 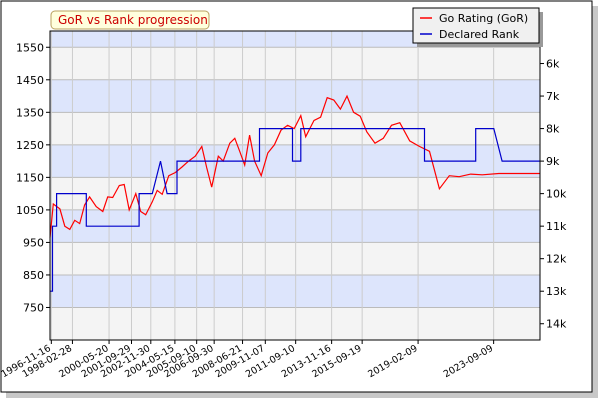 What do you see at coordinates (556, 226) in the screenshot?
I see `right-tick-label: 11k` at bounding box center [556, 226].